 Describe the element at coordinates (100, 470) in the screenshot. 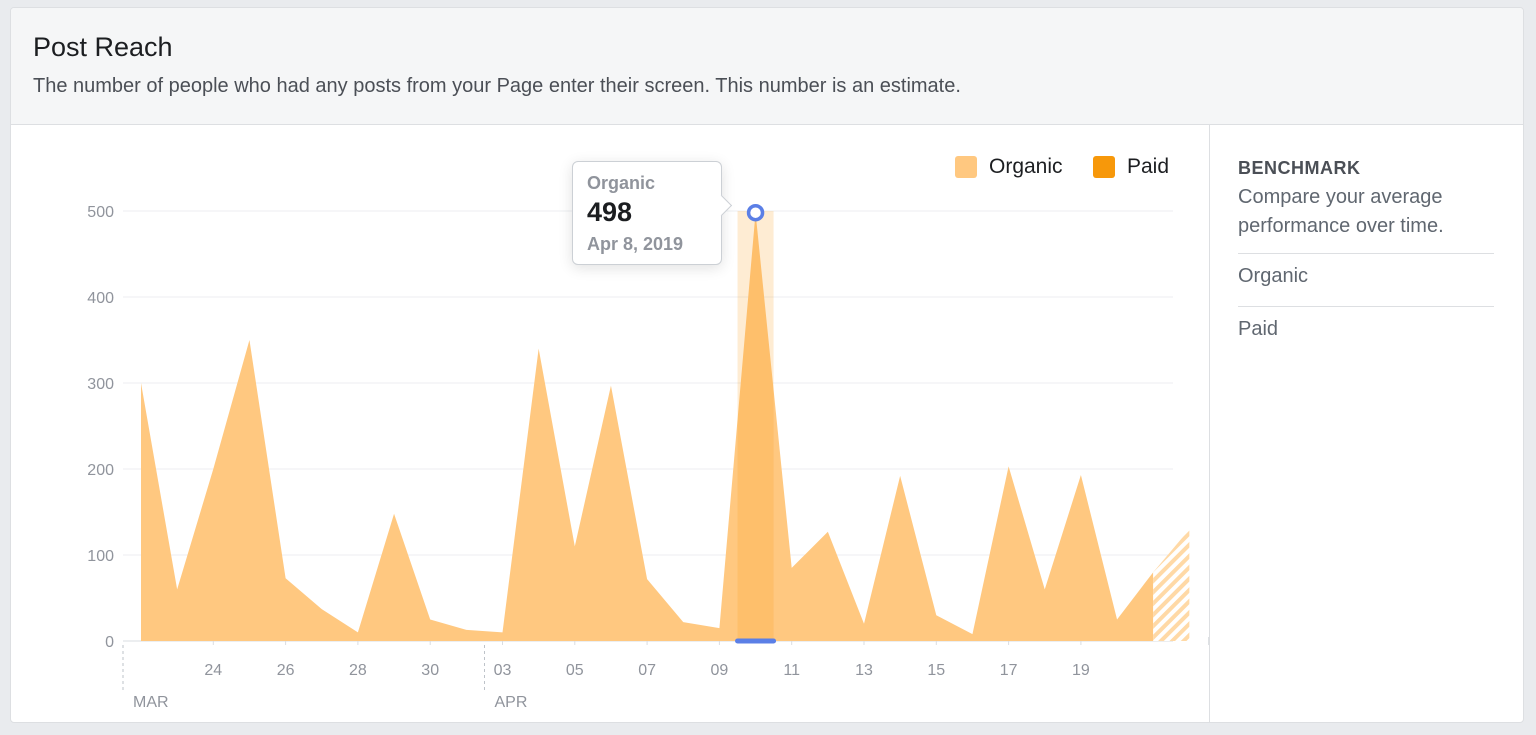

I see `y-tick-label: 200` at that location.